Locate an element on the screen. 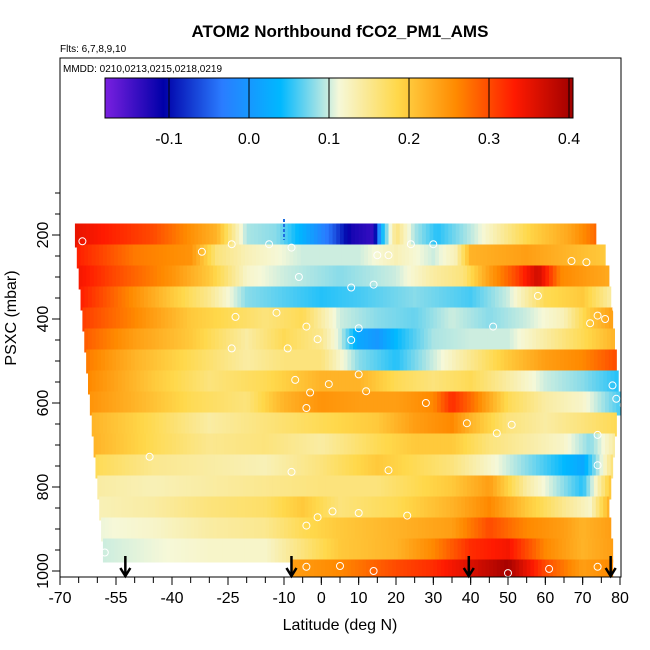 This screenshot has width=650, height=650. y-tick-label: 600 is located at coordinates (43, 403).